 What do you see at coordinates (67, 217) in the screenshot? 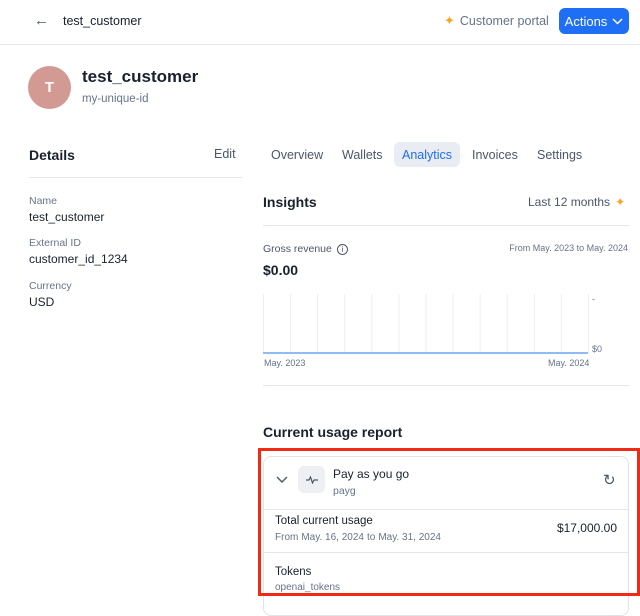
I see `field-value: test_customer` at bounding box center [67, 217].